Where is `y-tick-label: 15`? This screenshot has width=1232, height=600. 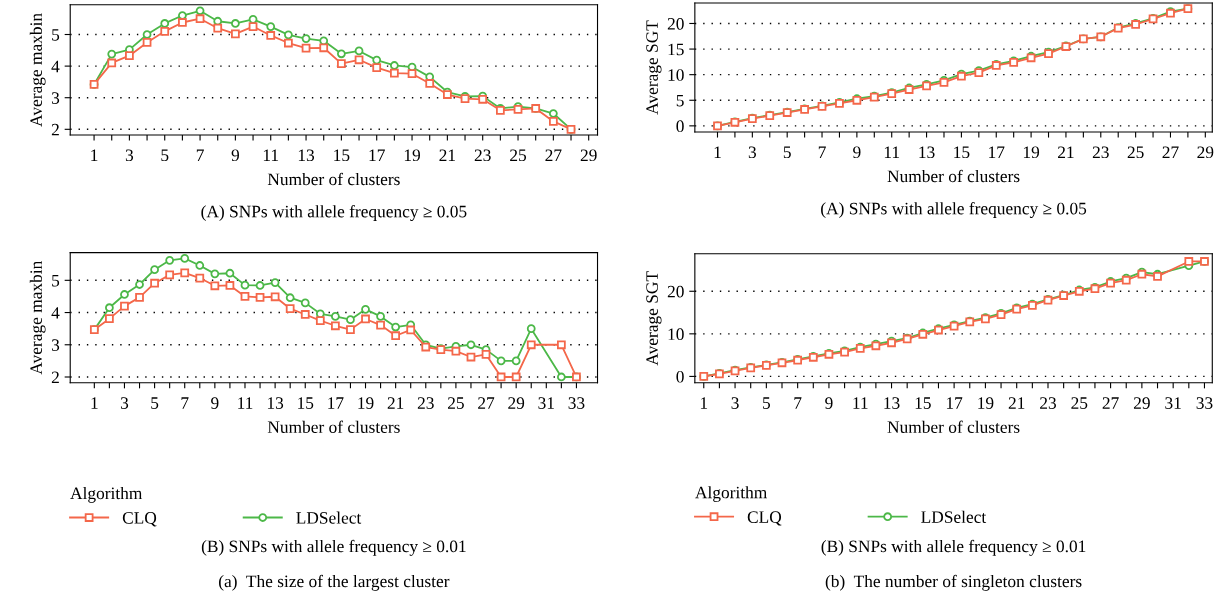 y-tick-label: 15 is located at coordinates (676, 49).